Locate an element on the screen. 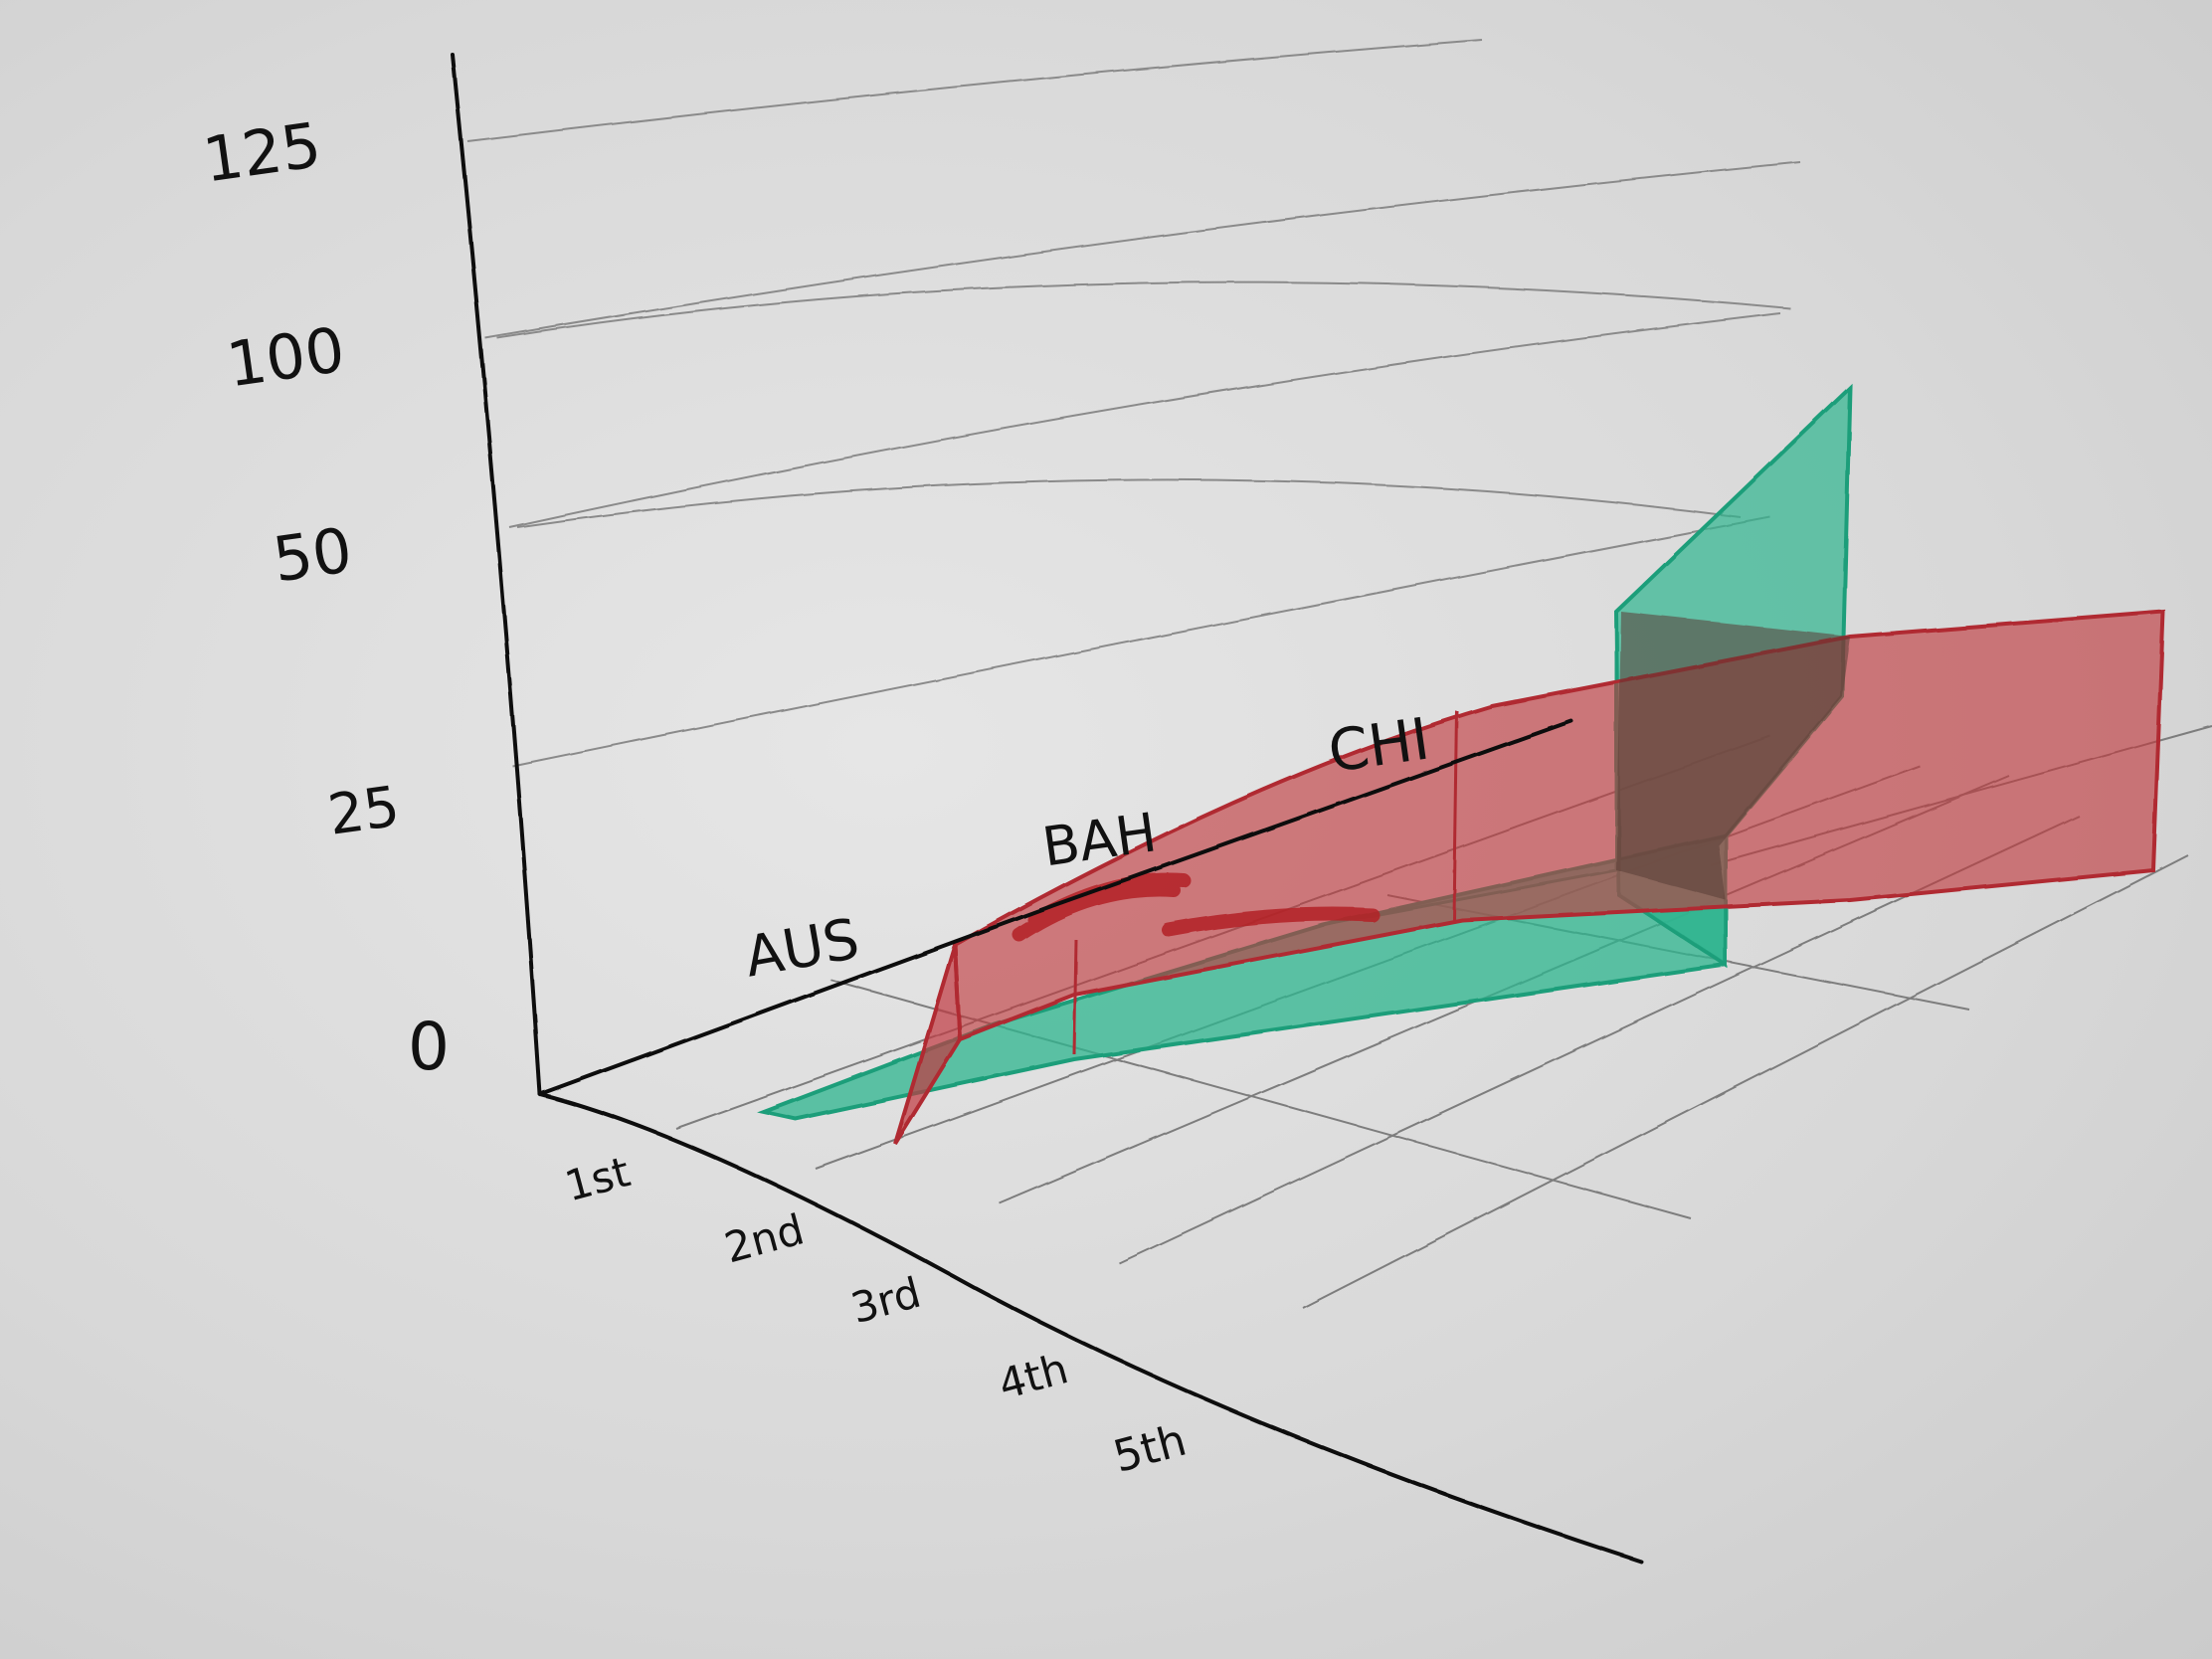  red-ribbon-scribble is located at coordinates (1196, 907).